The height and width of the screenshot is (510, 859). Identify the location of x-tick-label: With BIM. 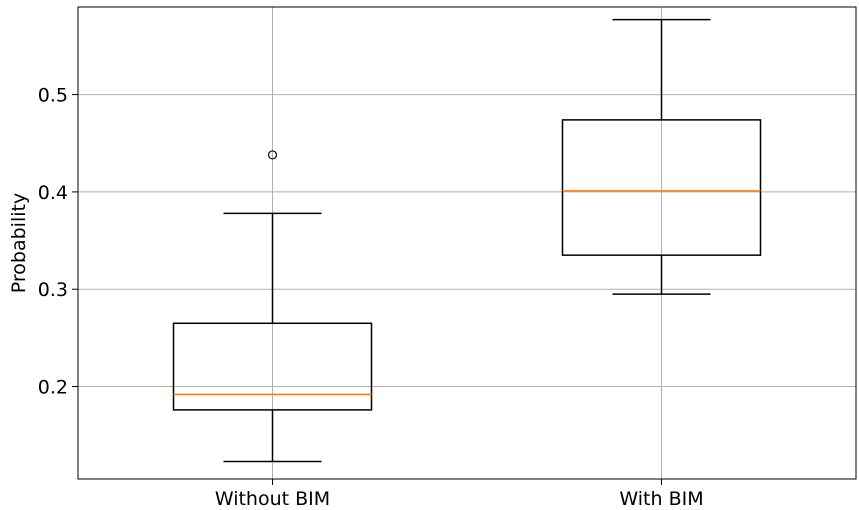
(661, 499).